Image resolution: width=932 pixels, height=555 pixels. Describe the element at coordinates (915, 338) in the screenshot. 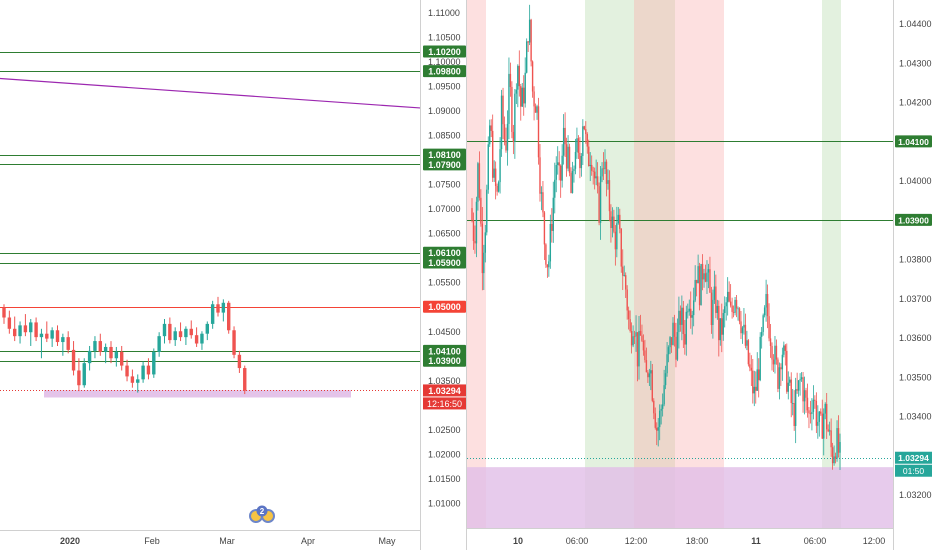

I see `right-axis-tick-label: 1.03600` at that location.